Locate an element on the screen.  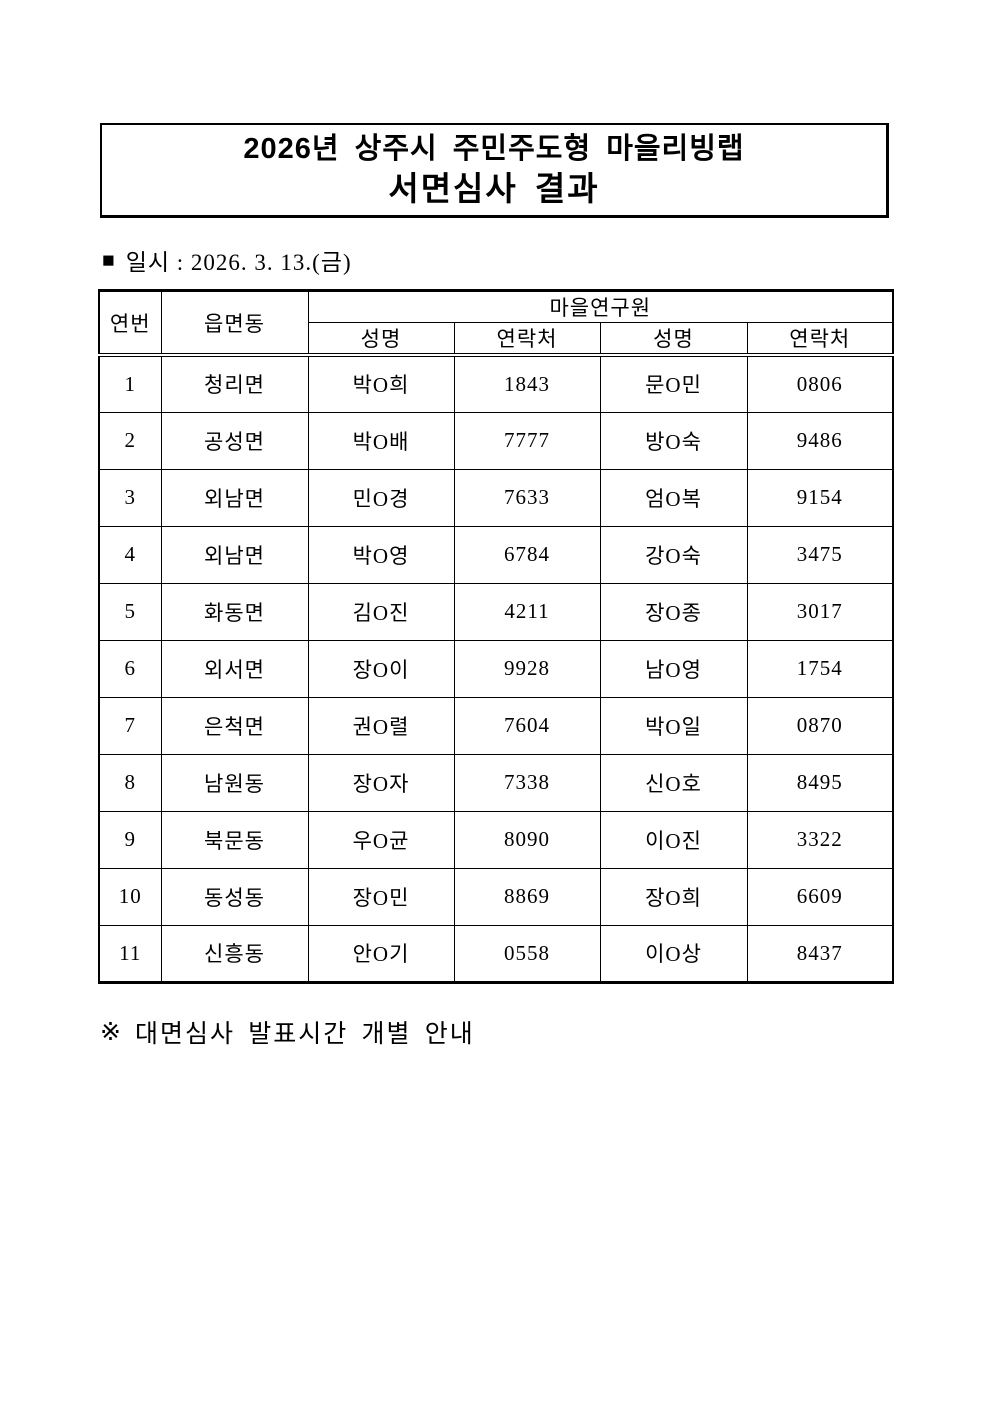
cell-researcher2-contact: 1754 is located at coordinates (820, 668).